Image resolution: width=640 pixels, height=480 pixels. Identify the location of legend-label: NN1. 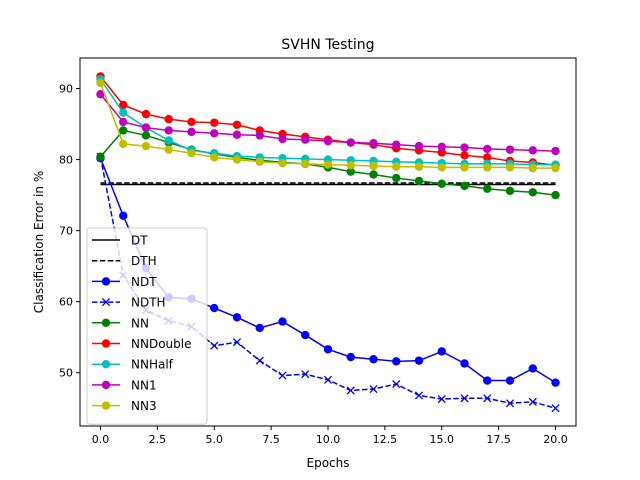
(144, 385).